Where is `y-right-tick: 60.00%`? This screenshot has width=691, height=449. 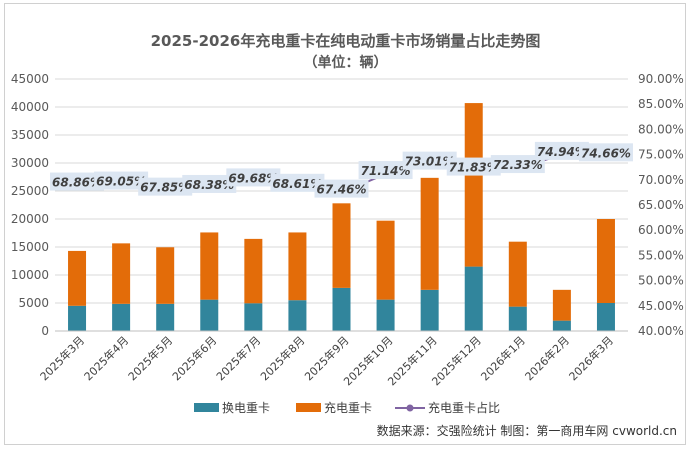 y-right-tick: 60.00% is located at coordinates (661, 230).